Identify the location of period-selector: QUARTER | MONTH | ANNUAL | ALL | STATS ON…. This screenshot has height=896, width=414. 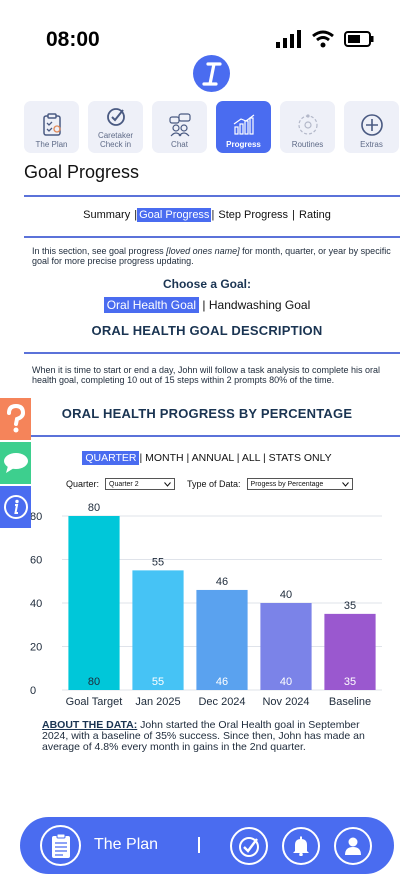
(207, 458).